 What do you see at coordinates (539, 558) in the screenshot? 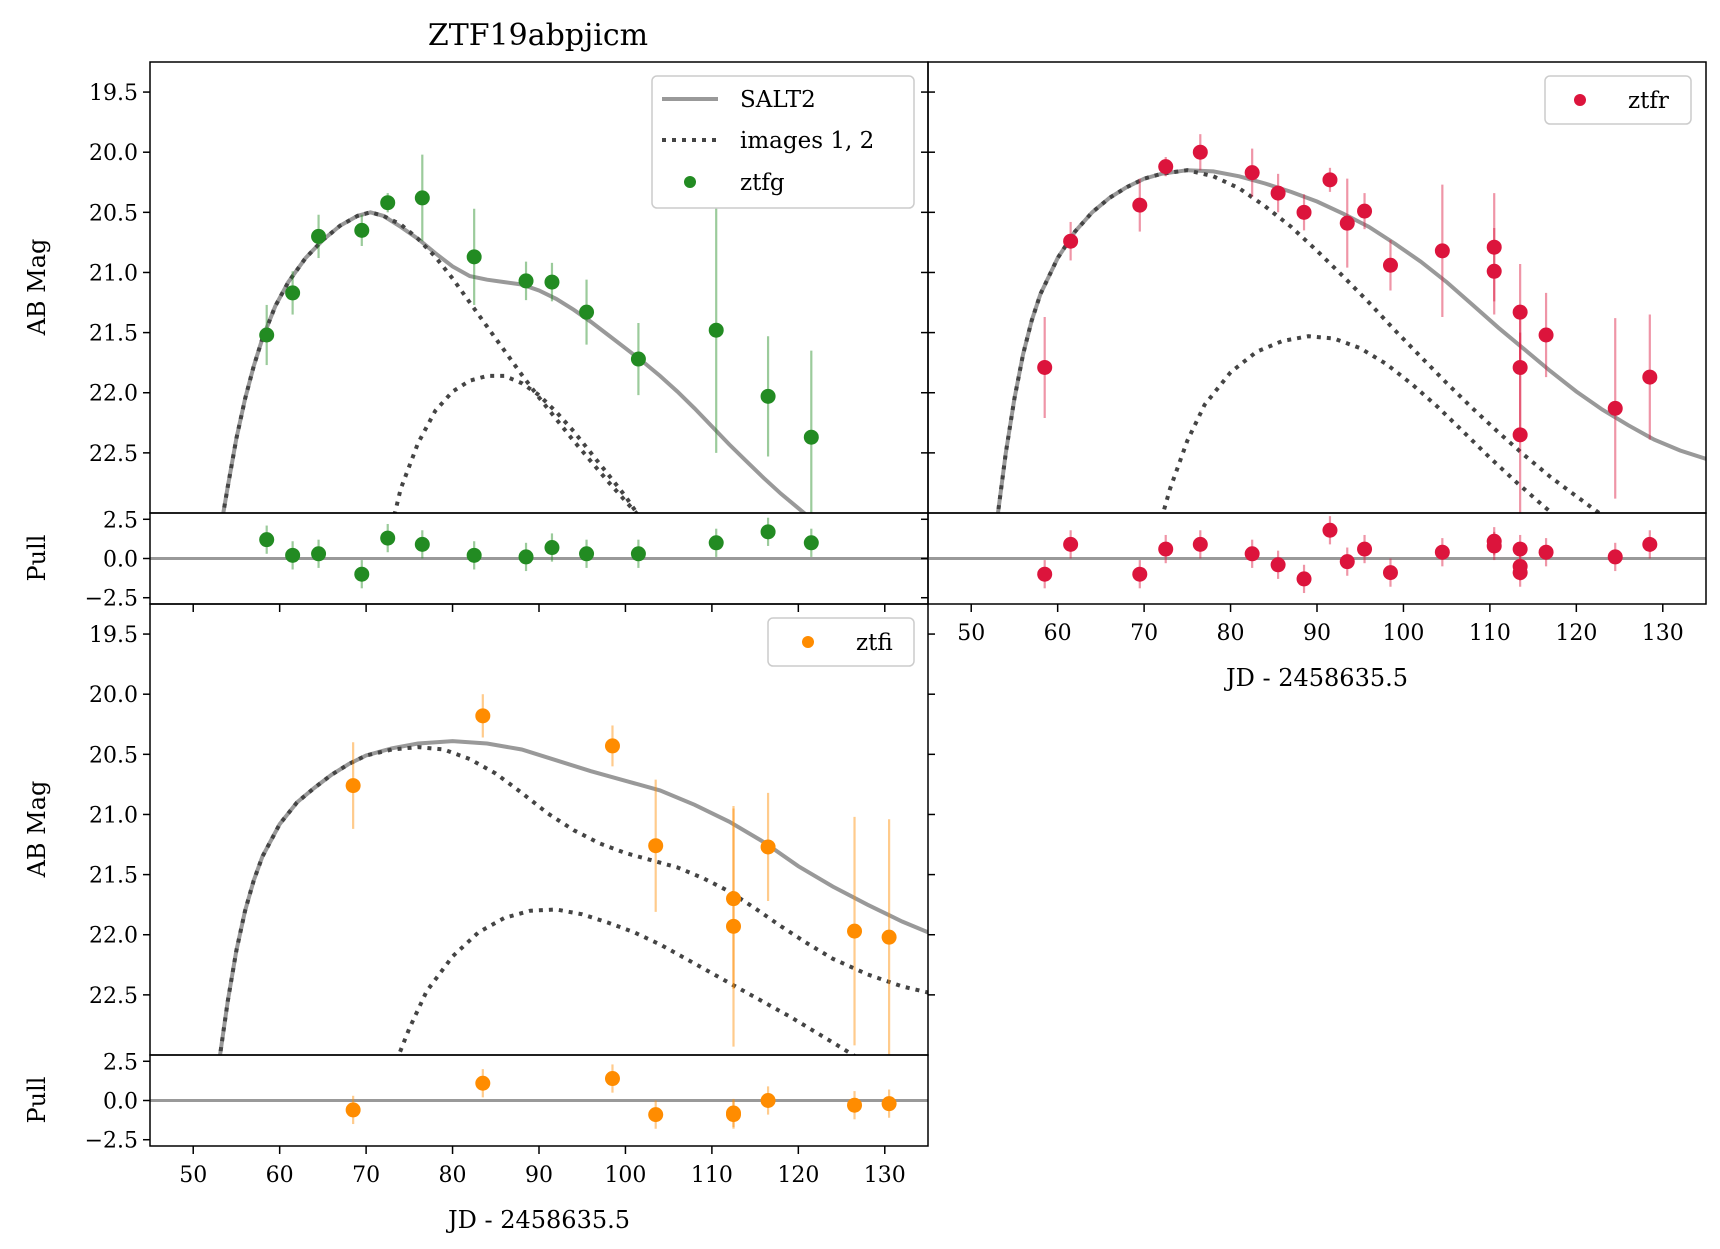
I see `panel-ztfg-pull` at bounding box center [539, 558].